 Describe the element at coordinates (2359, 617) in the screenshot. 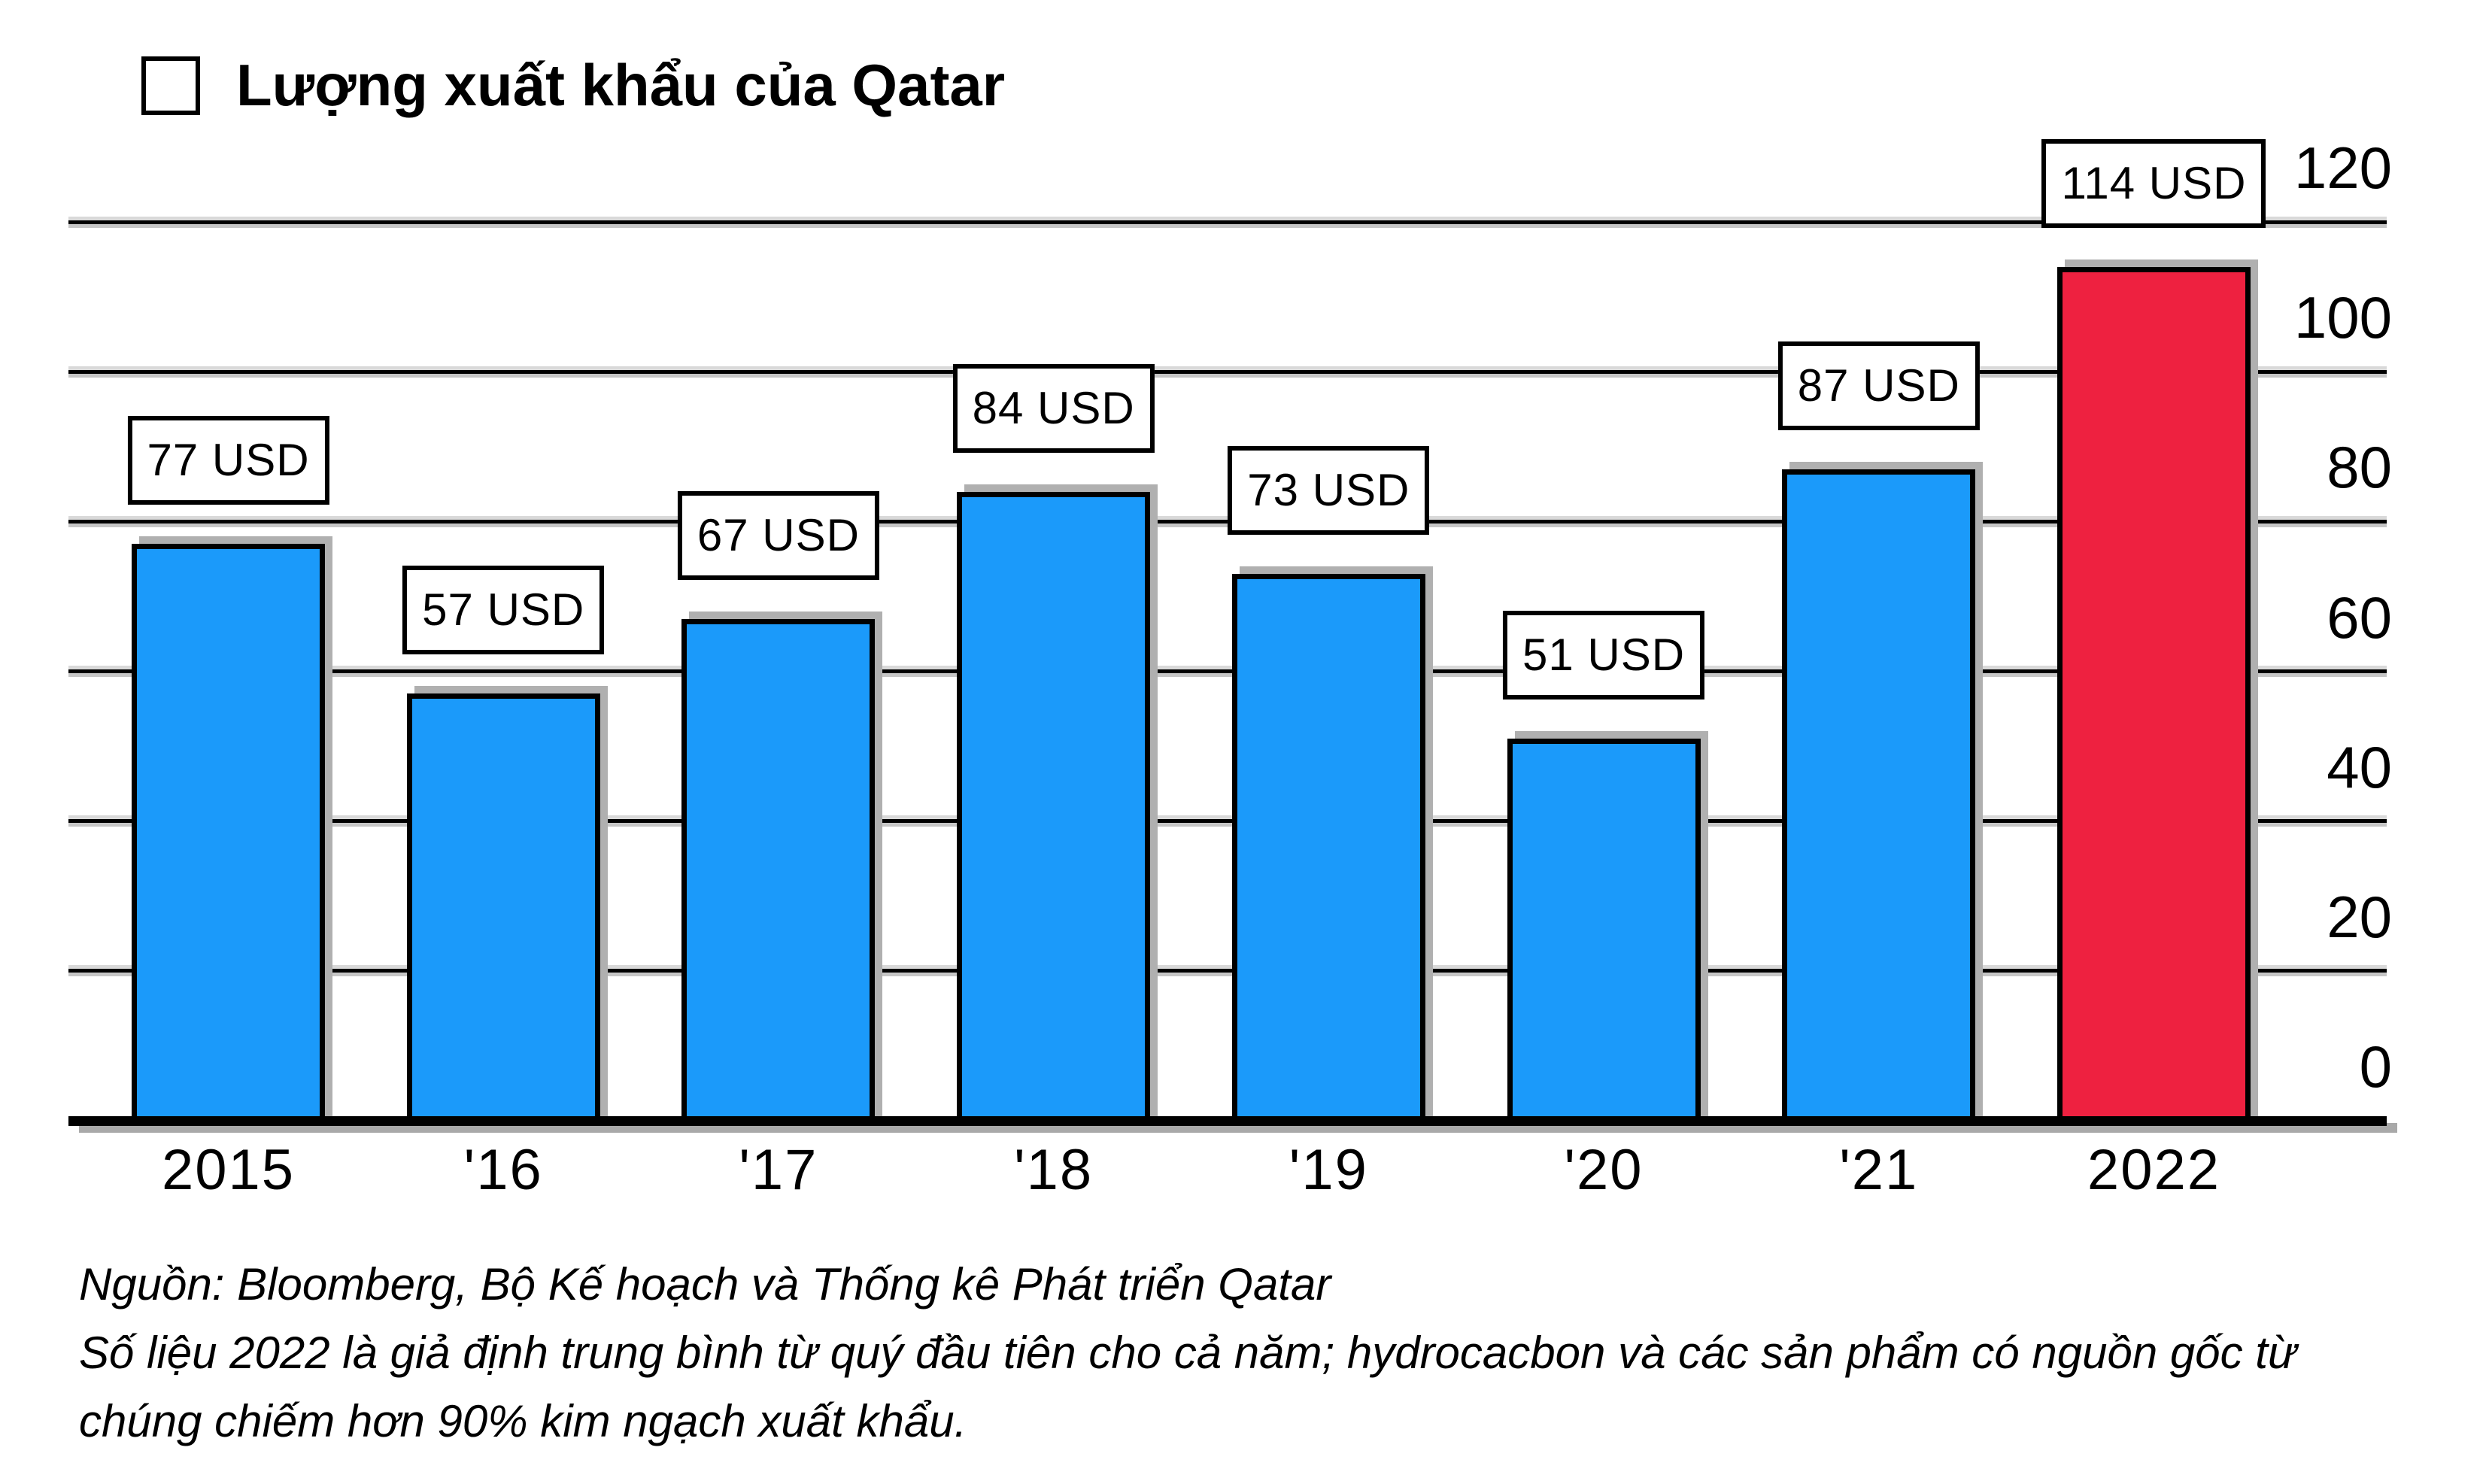

I see `y-axis-label-60: 60` at that location.